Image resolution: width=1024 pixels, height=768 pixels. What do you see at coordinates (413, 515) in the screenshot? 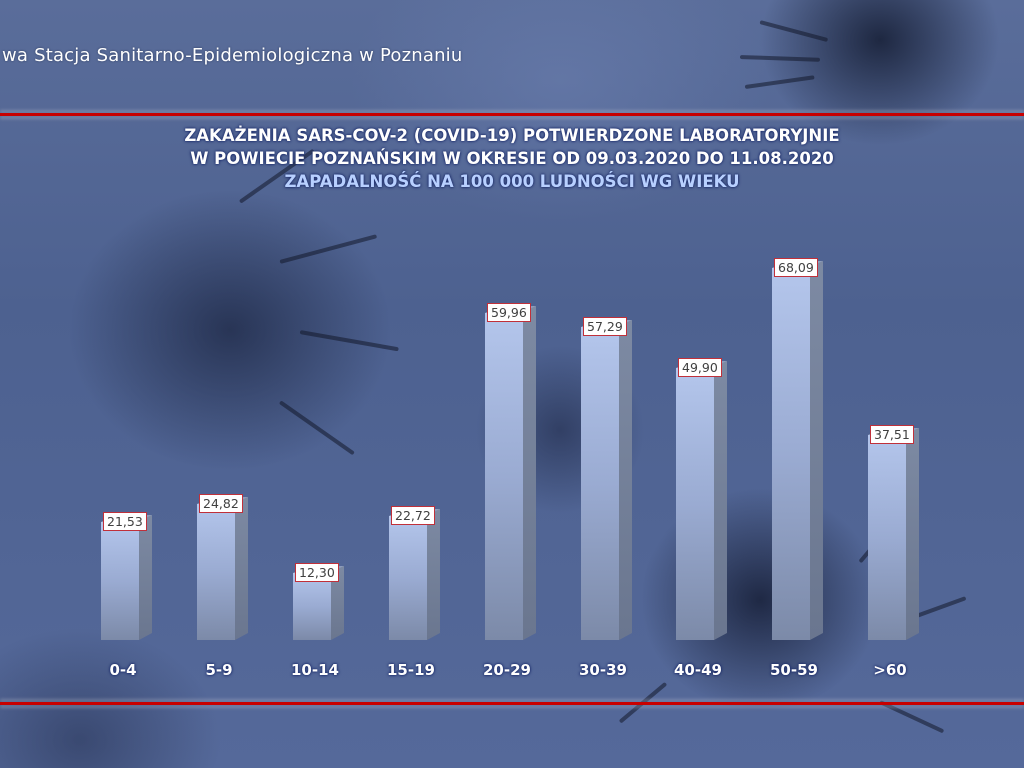
I see `value-label: 22,72` at bounding box center [413, 515].